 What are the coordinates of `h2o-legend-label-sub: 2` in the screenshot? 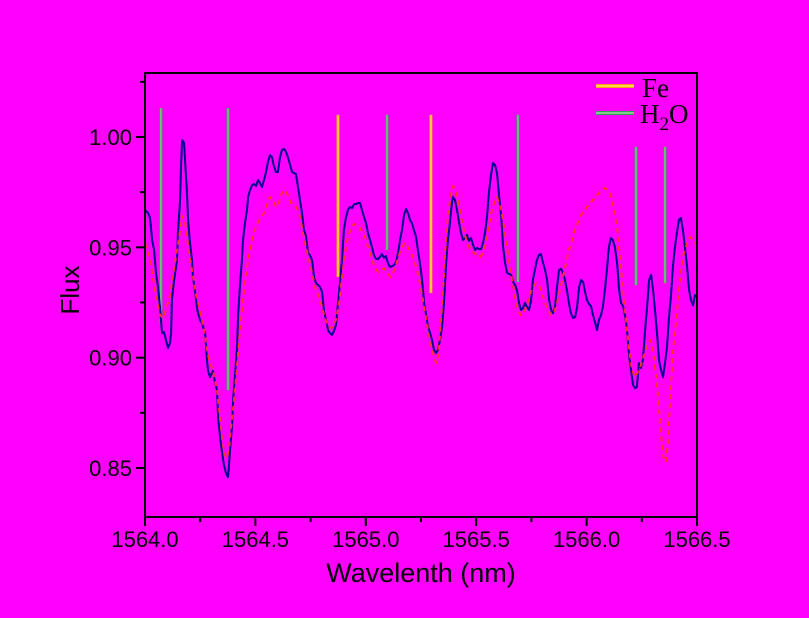 It's located at (665, 124).